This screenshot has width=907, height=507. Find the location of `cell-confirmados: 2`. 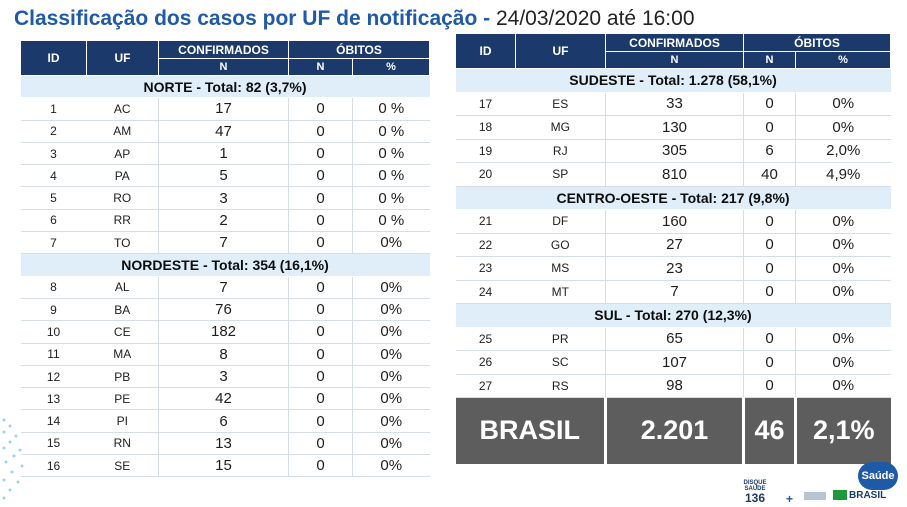

cell-confirmados: 2 is located at coordinates (223, 221).